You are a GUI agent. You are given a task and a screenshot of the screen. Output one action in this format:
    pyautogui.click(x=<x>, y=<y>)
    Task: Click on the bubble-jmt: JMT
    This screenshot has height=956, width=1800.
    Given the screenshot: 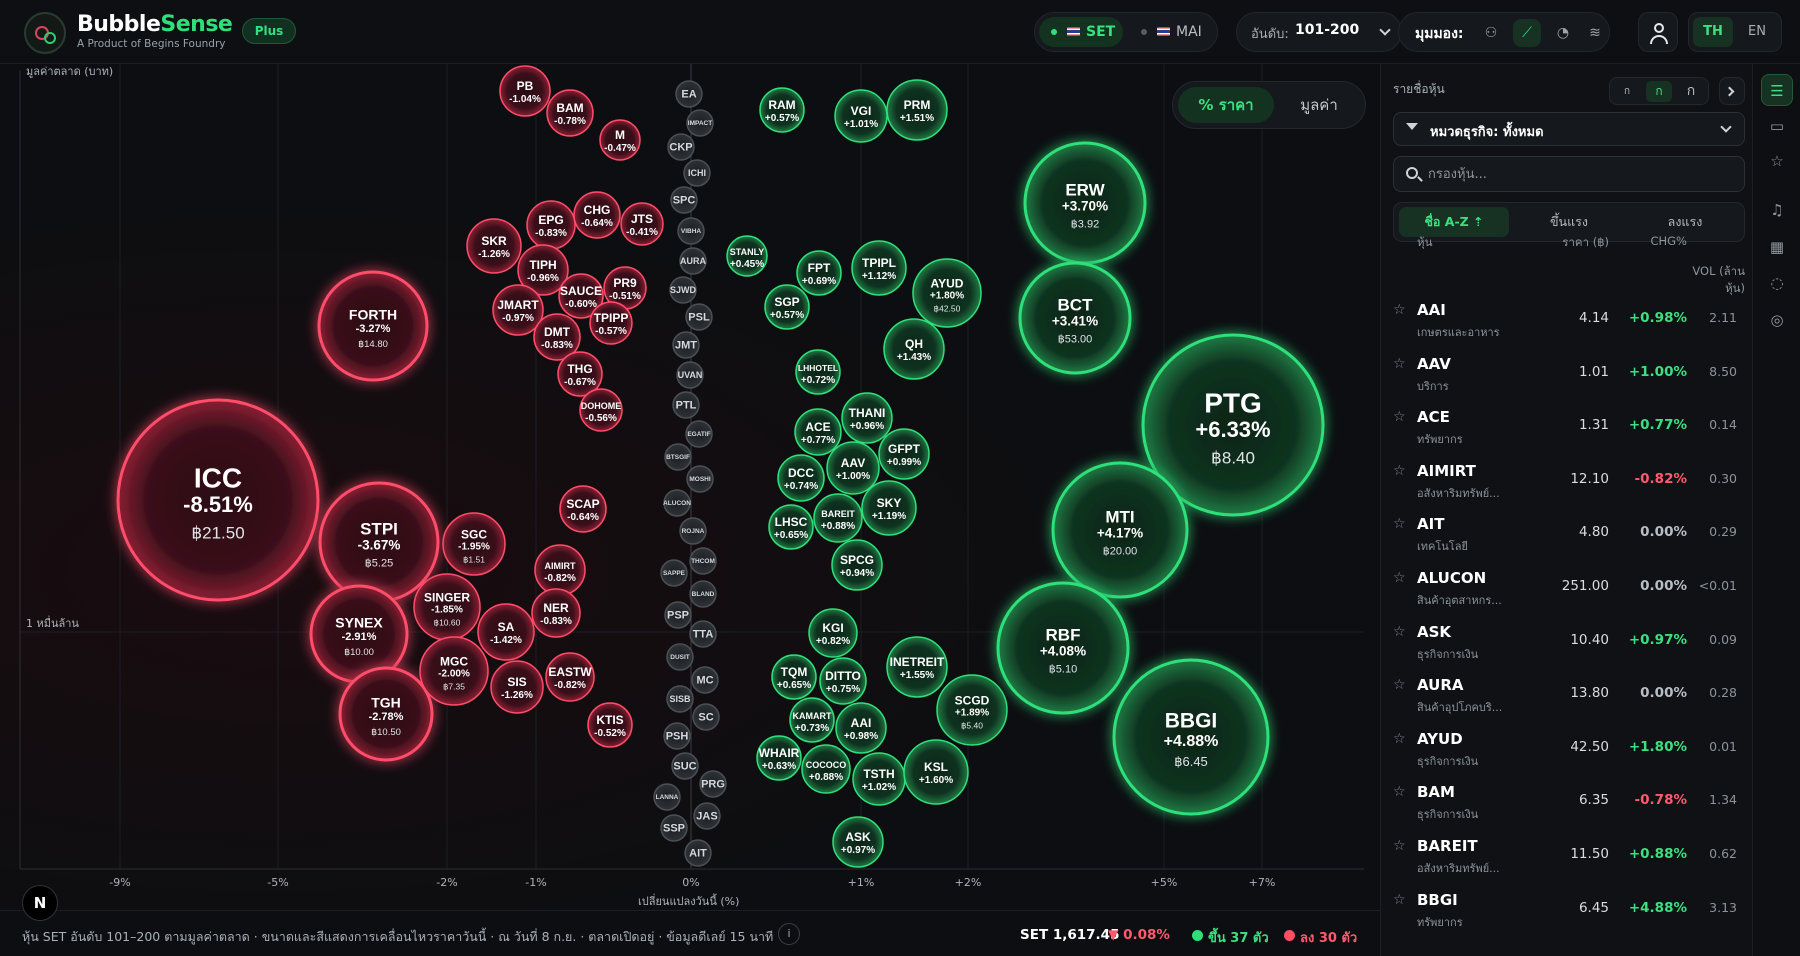 What is the action you would take?
    pyautogui.click(x=686, y=345)
    